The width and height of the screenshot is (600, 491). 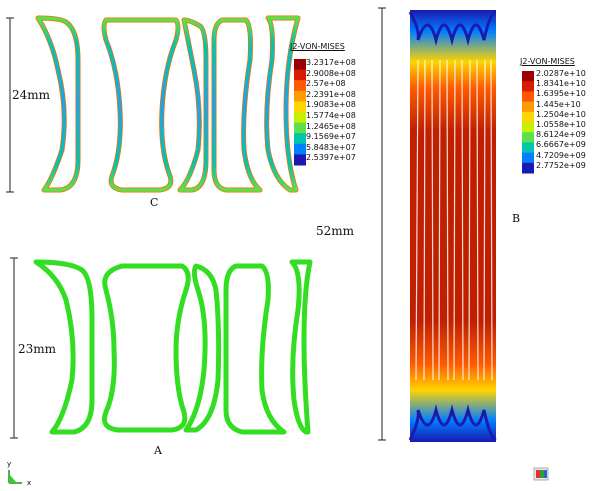 I want to click on panel-c-dimension-label: 24mm, so click(x=31, y=95).